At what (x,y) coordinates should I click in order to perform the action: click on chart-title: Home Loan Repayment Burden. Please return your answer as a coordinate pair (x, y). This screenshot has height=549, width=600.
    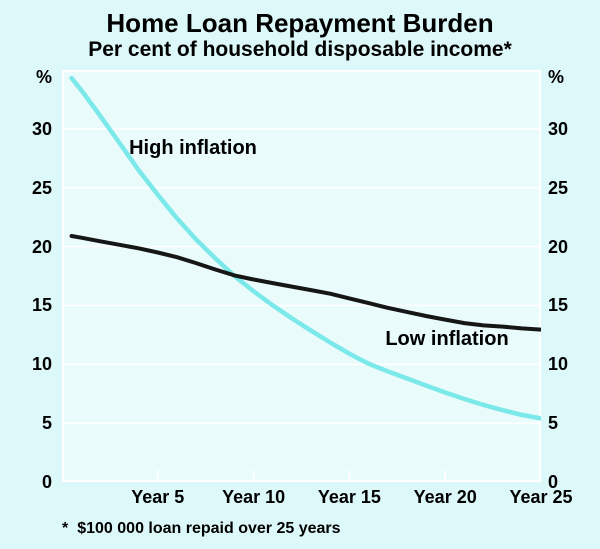
    Looking at the image, I should click on (300, 23).